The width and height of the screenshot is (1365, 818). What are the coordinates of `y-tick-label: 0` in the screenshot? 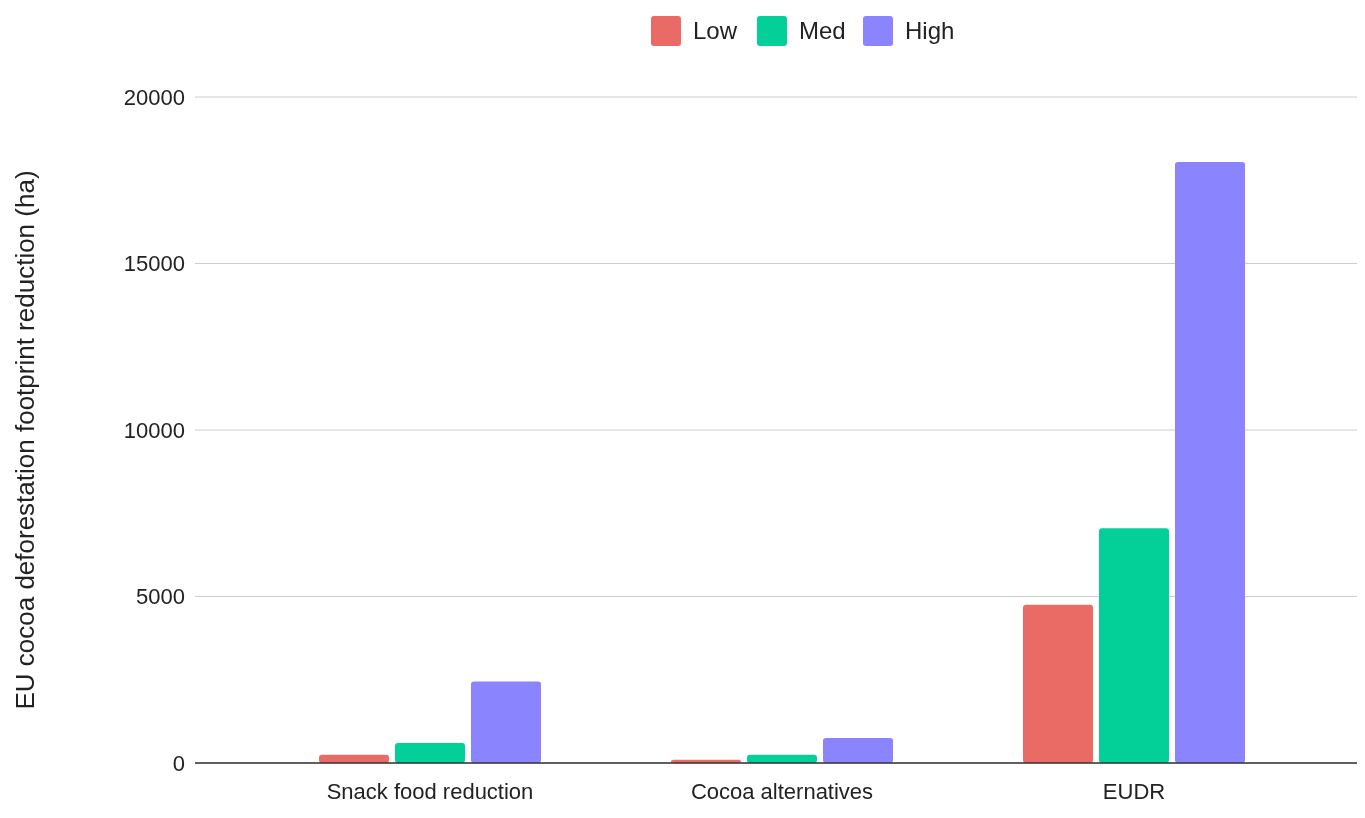 It's located at (178, 763).